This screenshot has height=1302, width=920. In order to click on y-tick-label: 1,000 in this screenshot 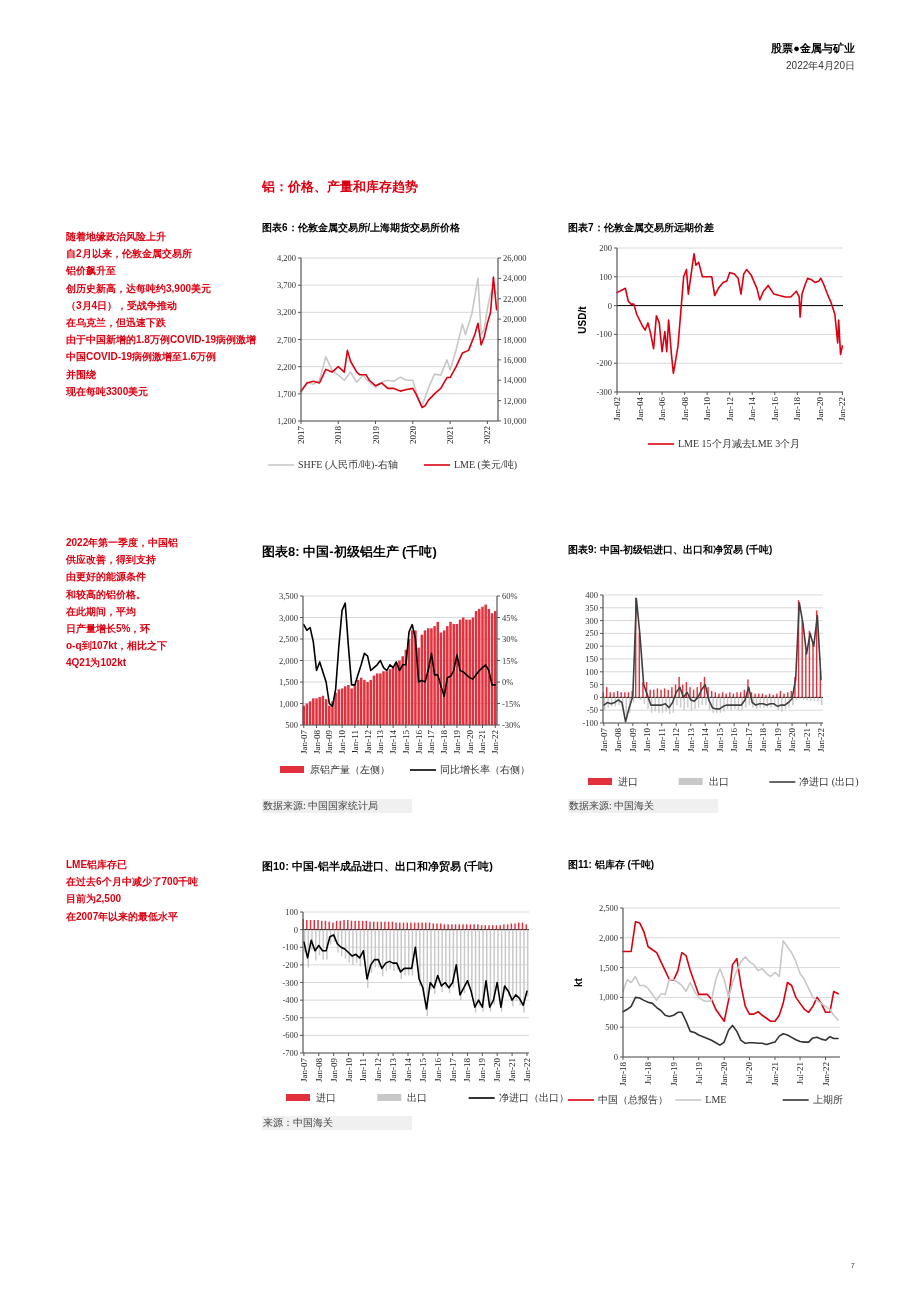, I will do `click(608, 997)`.